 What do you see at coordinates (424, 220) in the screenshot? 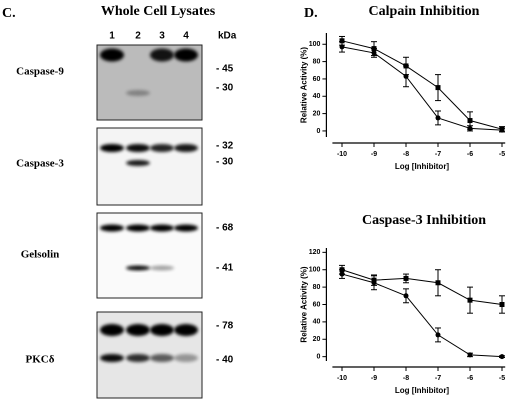
I see `chart-title: Caspase-3 Inhibition` at bounding box center [424, 220].